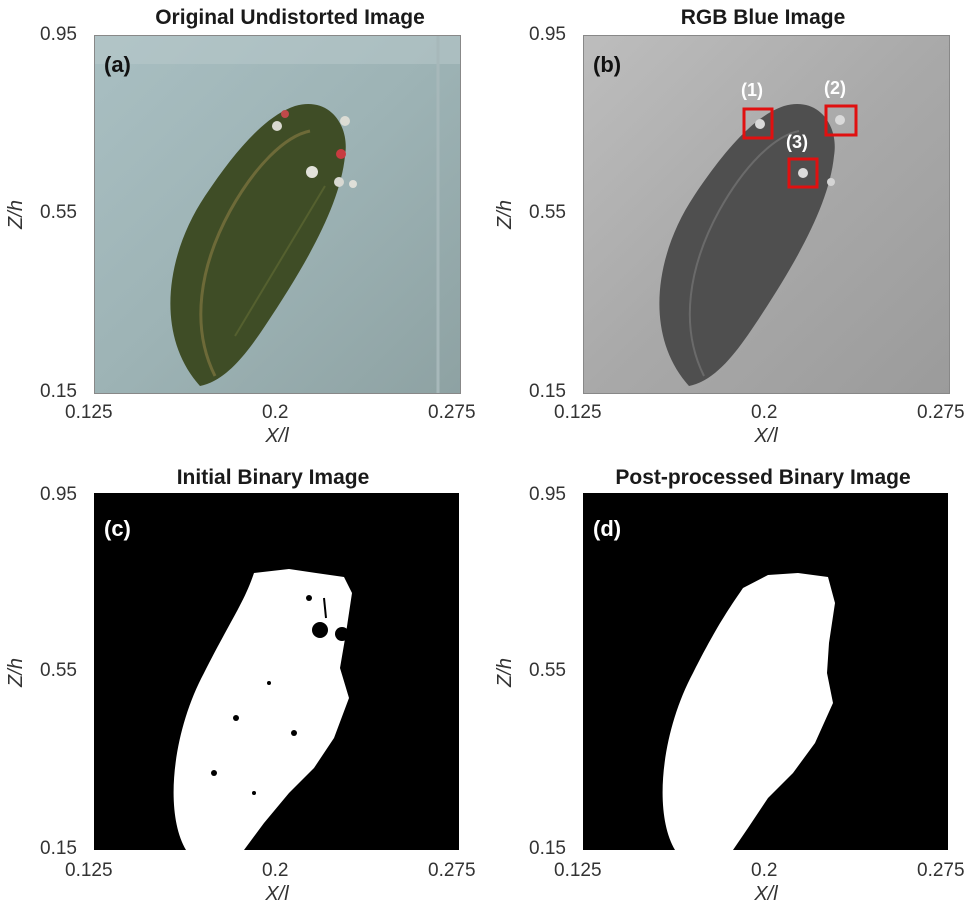 Image resolution: width=974 pixels, height=910 pixels. Describe the element at coordinates (607, 64) in the screenshot. I see `panel-letter: (b)` at that location.